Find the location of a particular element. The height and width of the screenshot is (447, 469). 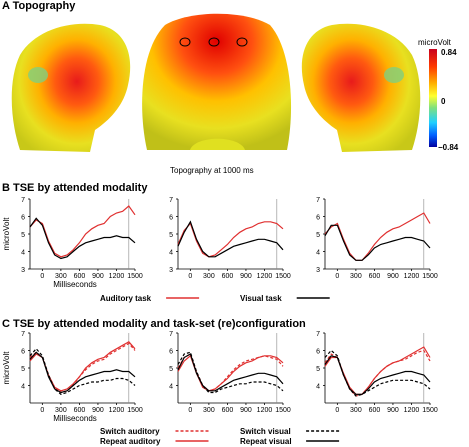

legend-switch-visual-label: Switch visual is located at coordinates (265, 431).